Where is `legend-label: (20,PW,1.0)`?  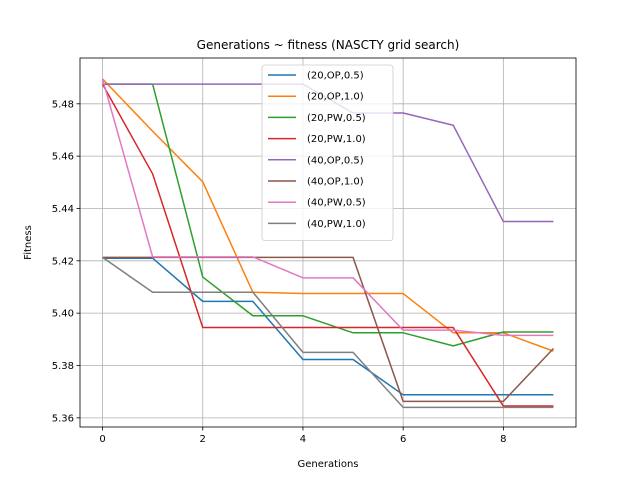 legend-label: (20,PW,1.0) is located at coordinates (336, 139).